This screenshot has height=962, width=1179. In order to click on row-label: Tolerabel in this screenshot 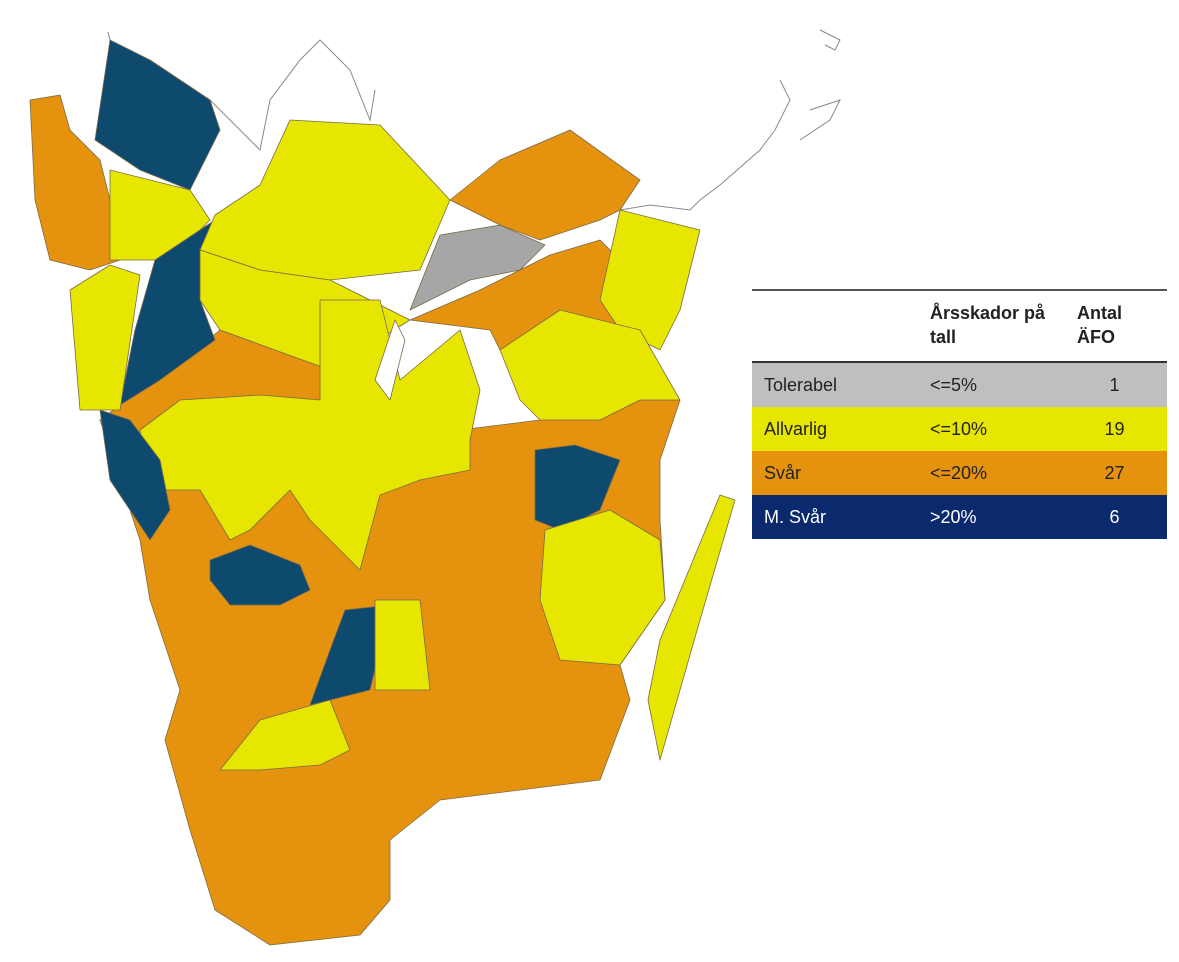, I will do `click(801, 385)`.